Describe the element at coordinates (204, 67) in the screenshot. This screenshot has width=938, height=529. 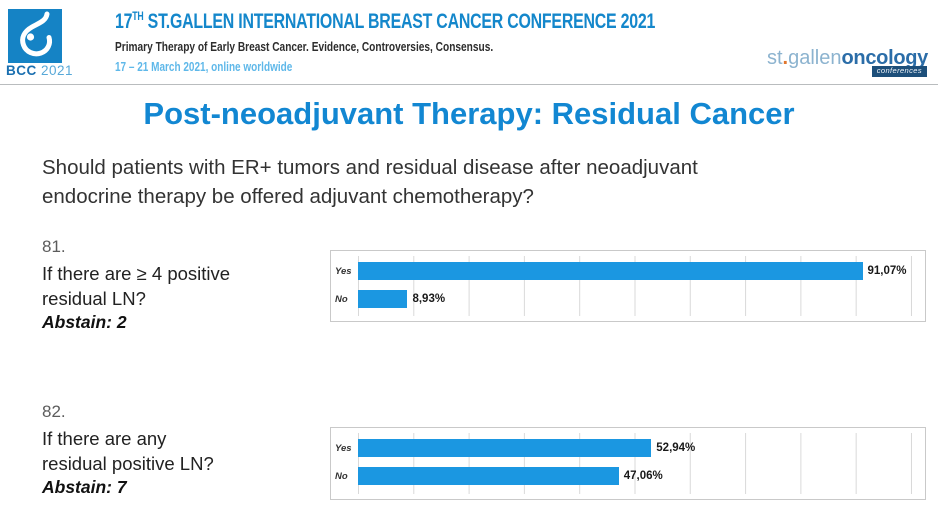
I see `conference-dates: 17 – 21 March 2021, online worldwide` at that location.